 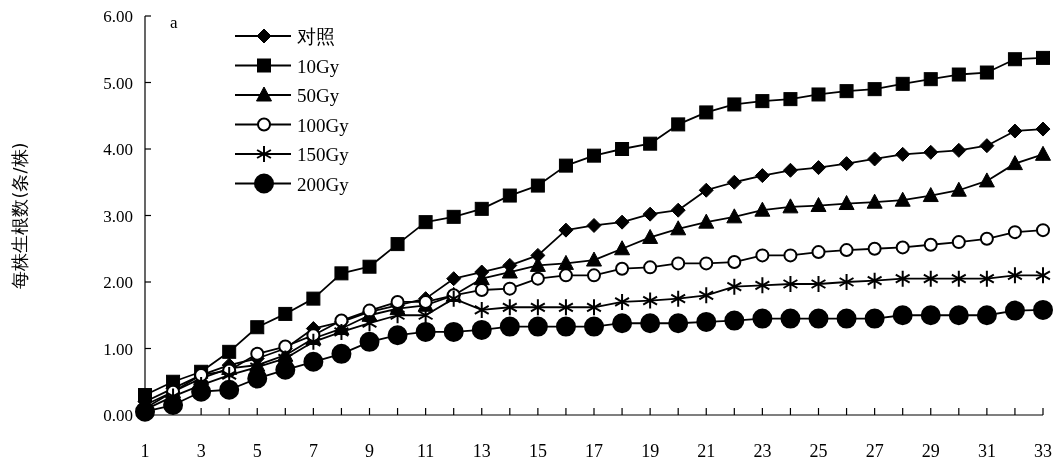 What do you see at coordinates (318, 66) in the screenshot?
I see `legend-label: 10Gy` at bounding box center [318, 66].